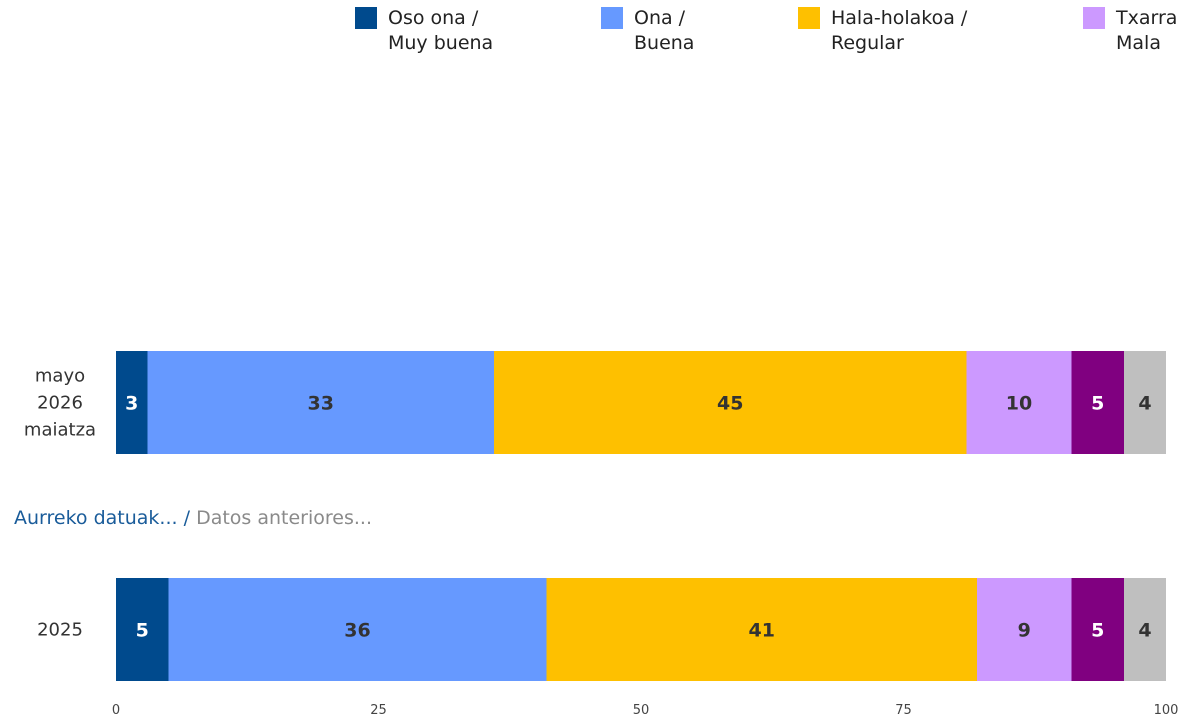  I want to click on bar-2-value-label-4: 9, so click(1024, 631).